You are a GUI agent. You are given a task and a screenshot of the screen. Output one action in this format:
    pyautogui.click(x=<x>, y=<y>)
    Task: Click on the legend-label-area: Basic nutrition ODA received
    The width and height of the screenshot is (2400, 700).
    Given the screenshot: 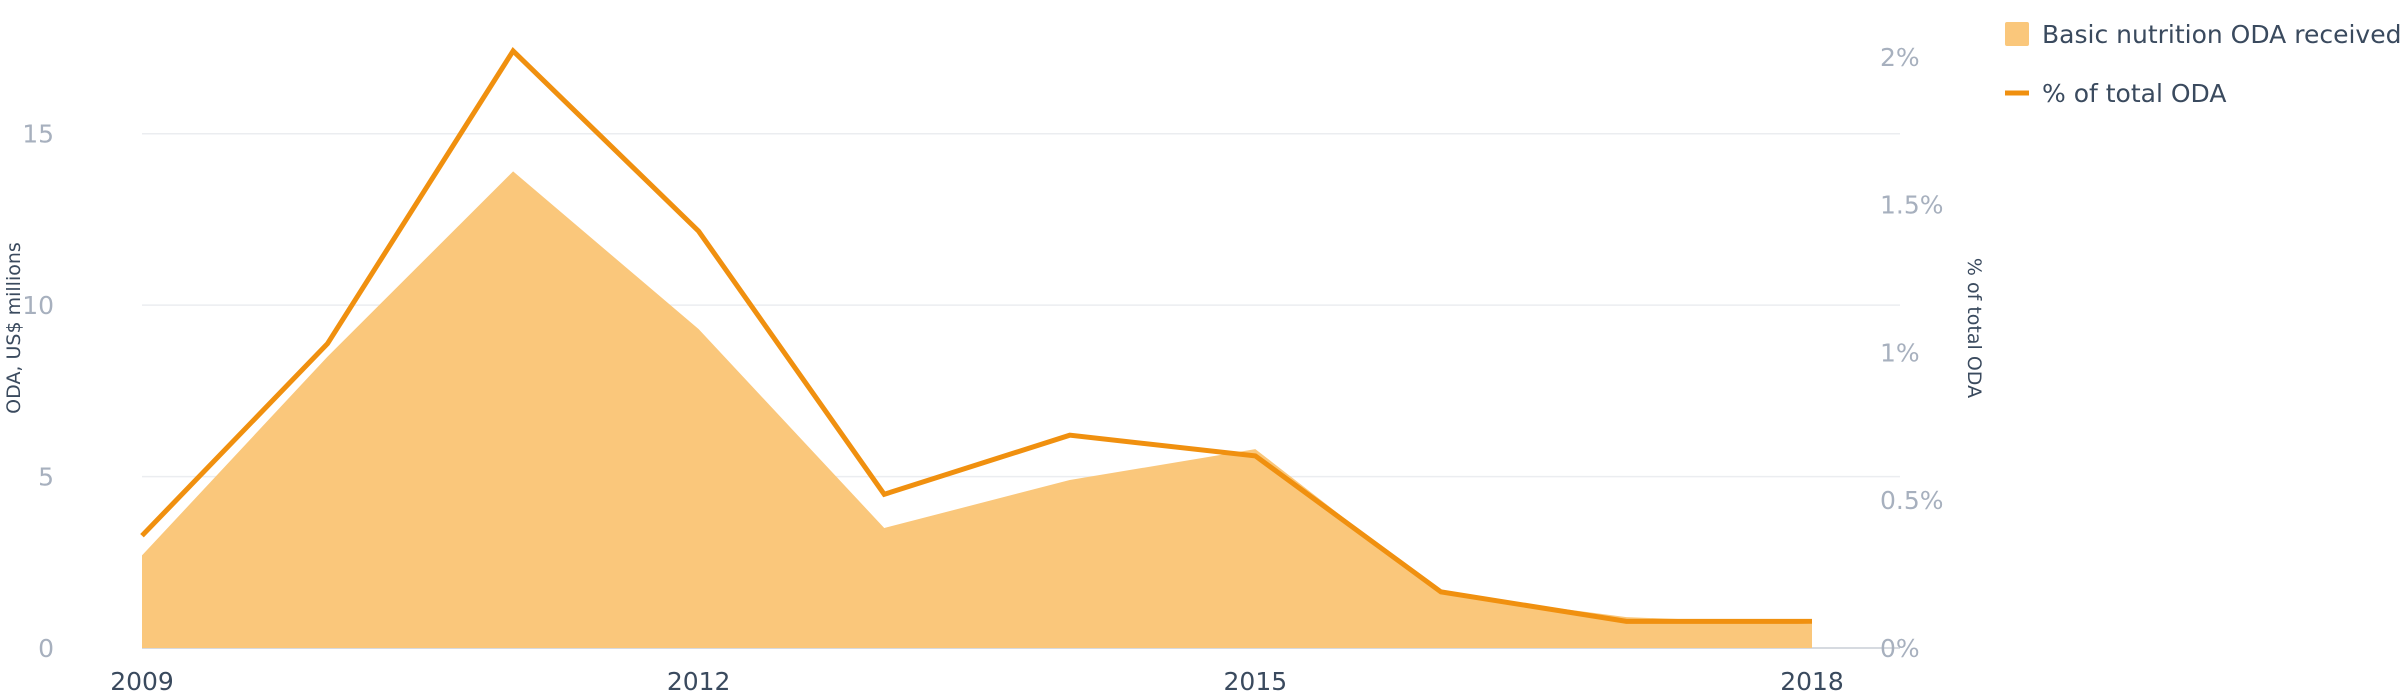 What is the action you would take?
    pyautogui.click(x=2221, y=34)
    